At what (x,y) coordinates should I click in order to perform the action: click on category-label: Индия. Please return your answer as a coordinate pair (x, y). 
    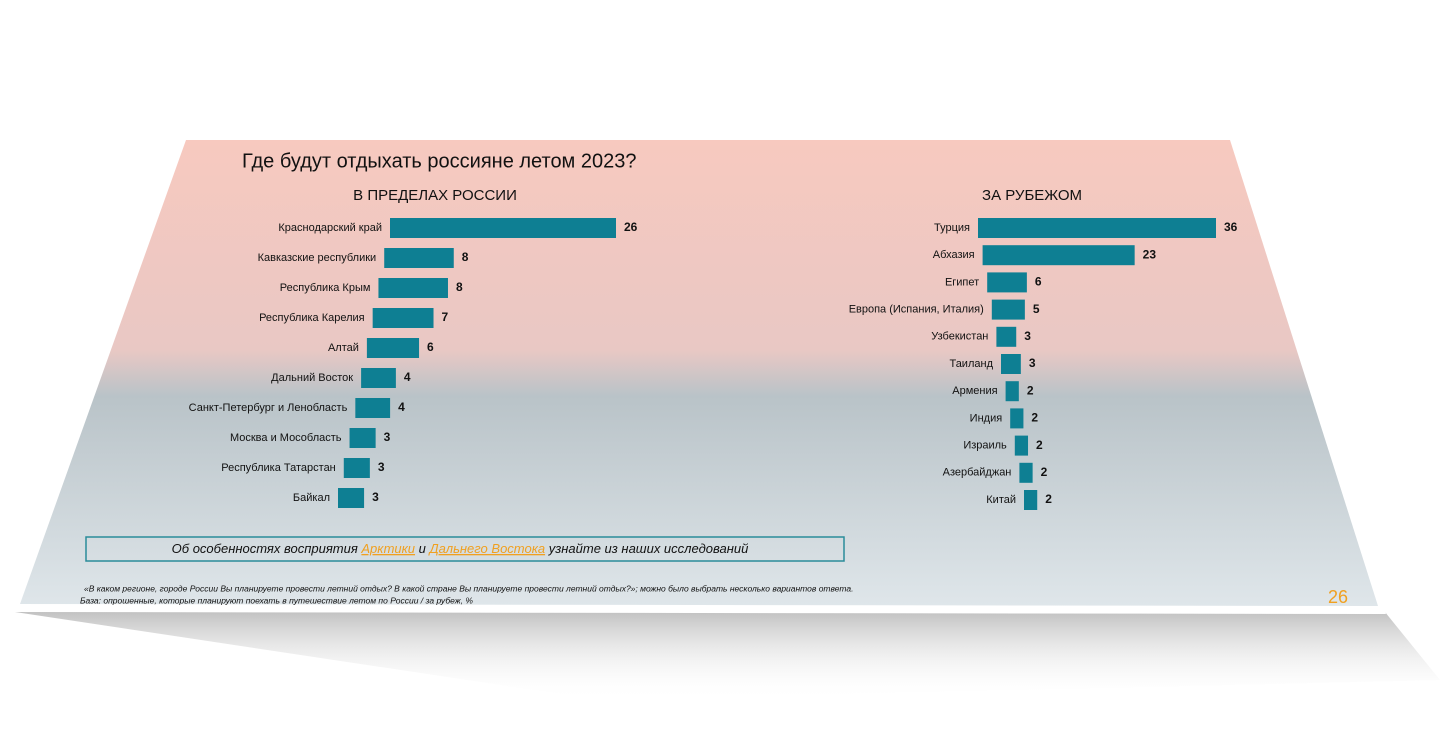
    Looking at the image, I should click on (986, 418).